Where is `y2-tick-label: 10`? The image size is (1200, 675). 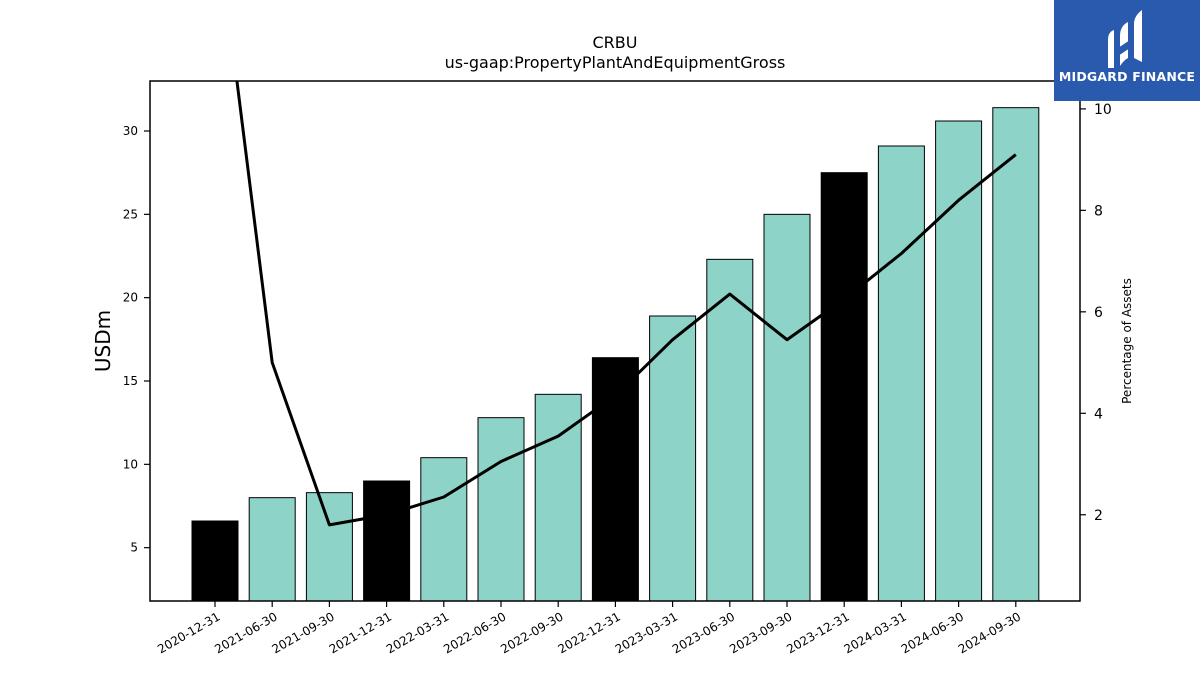
y2-tick-label: 10 is located at coordinates (1103, 110).